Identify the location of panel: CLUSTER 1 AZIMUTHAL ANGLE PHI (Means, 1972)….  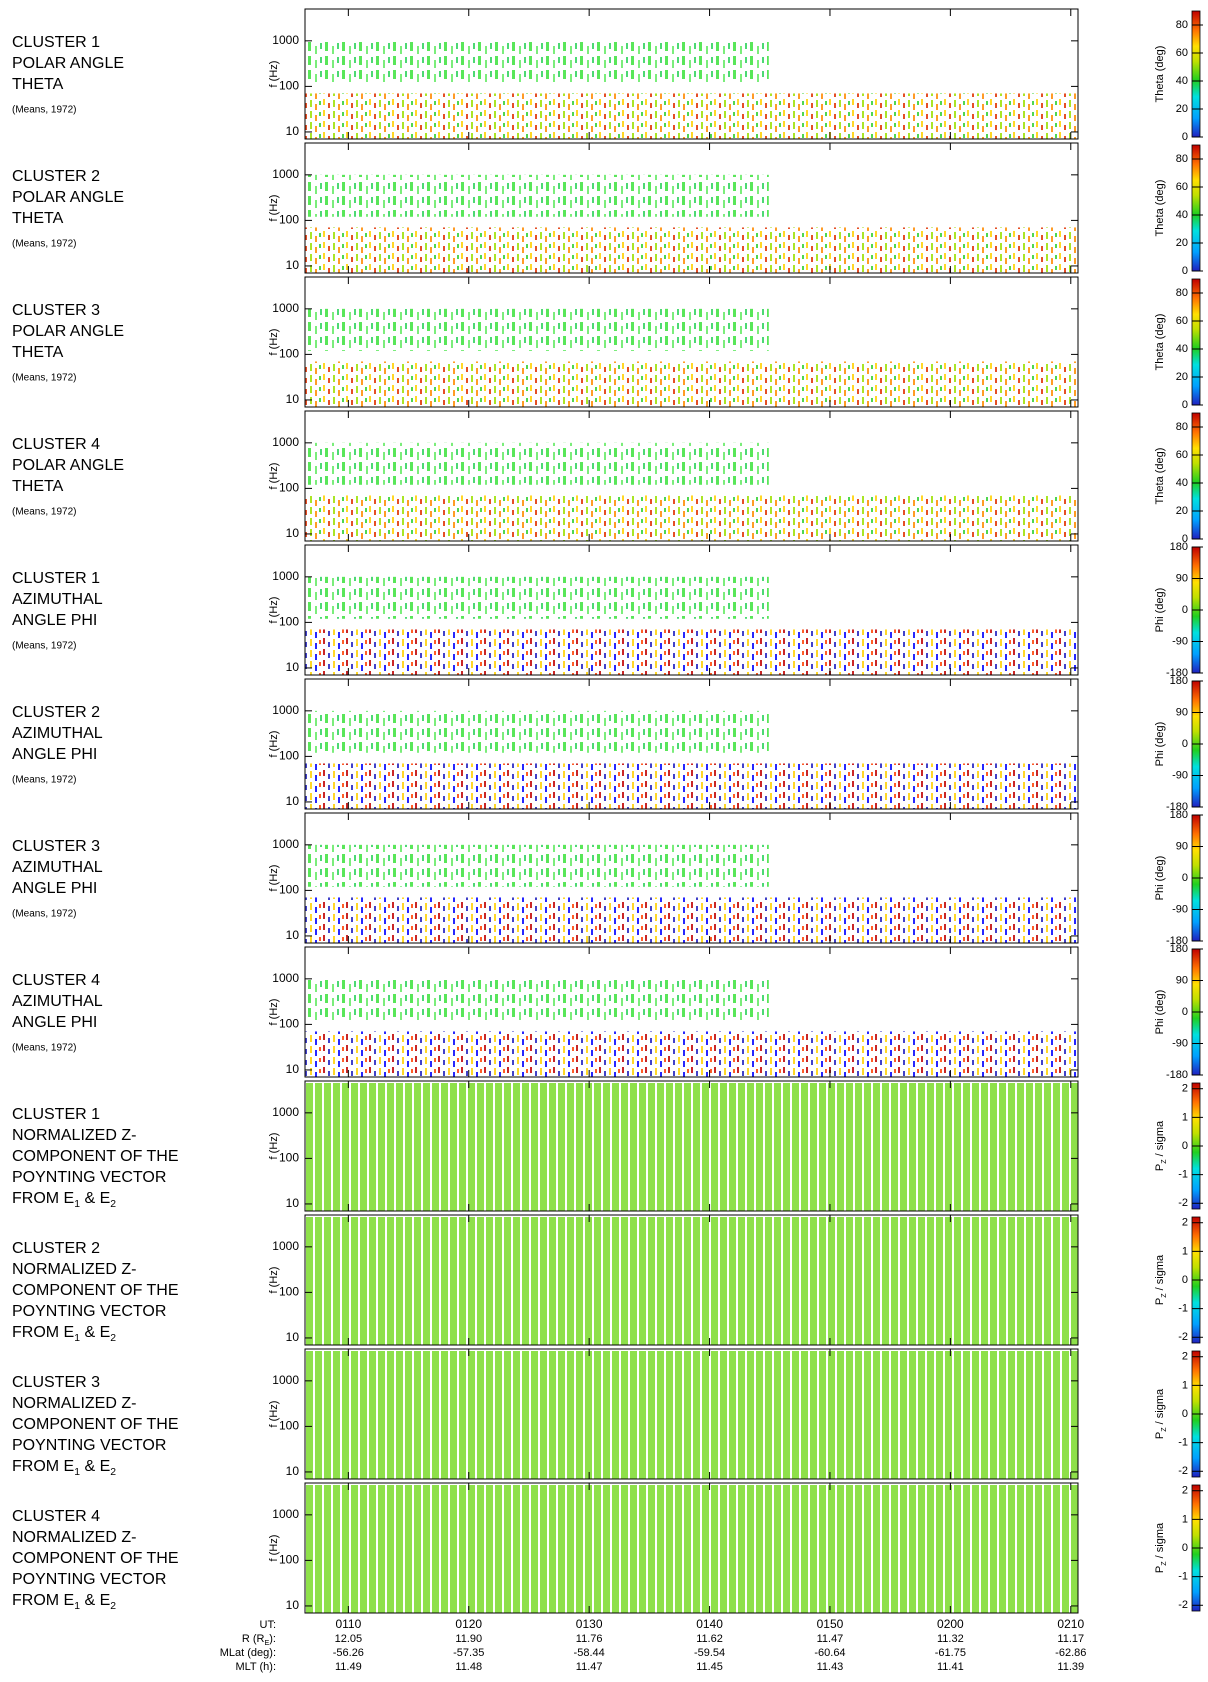
(607, 610).